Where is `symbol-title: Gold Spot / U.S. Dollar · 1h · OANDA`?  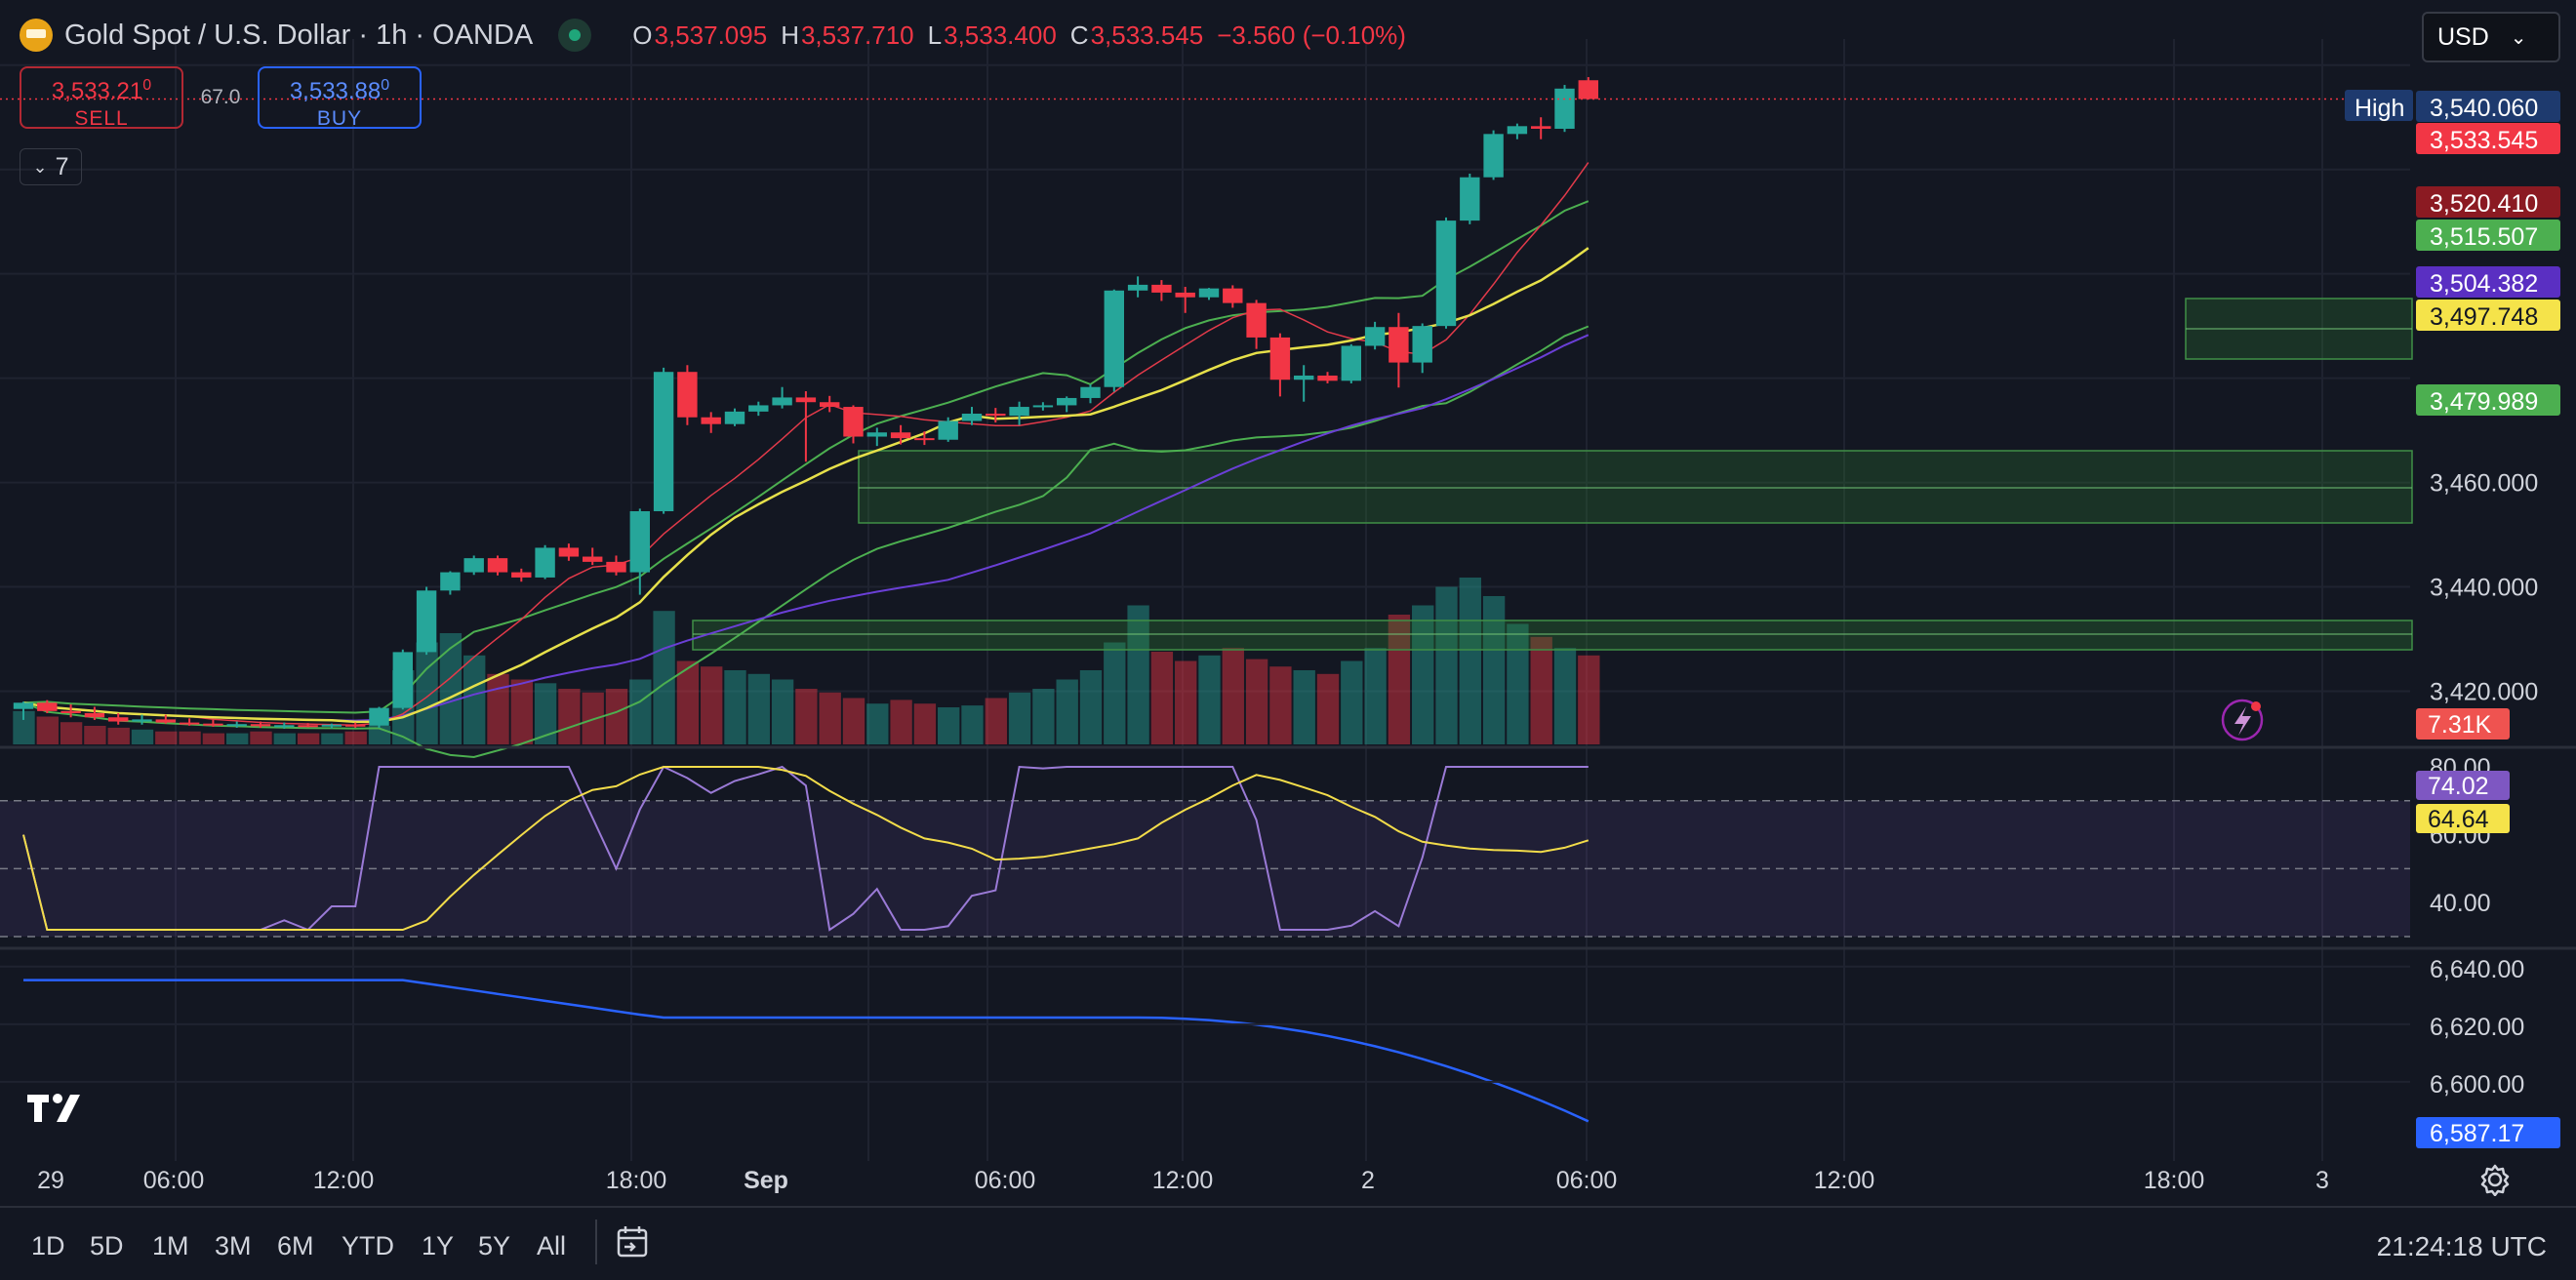
symbol-title: Gold Spot / U.S. Dollar · 1h · OANDA is located at coordinates (299, 35).